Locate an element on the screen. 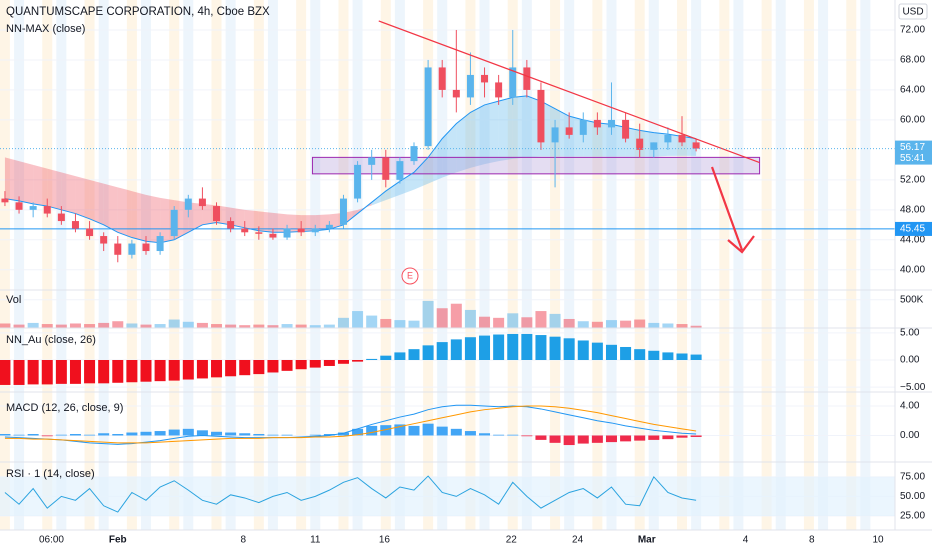 Image resolution: width=932 pixels, height=550 pixels. pane-title: NN_Au (close, 26) is located at coordinates (51, 340).